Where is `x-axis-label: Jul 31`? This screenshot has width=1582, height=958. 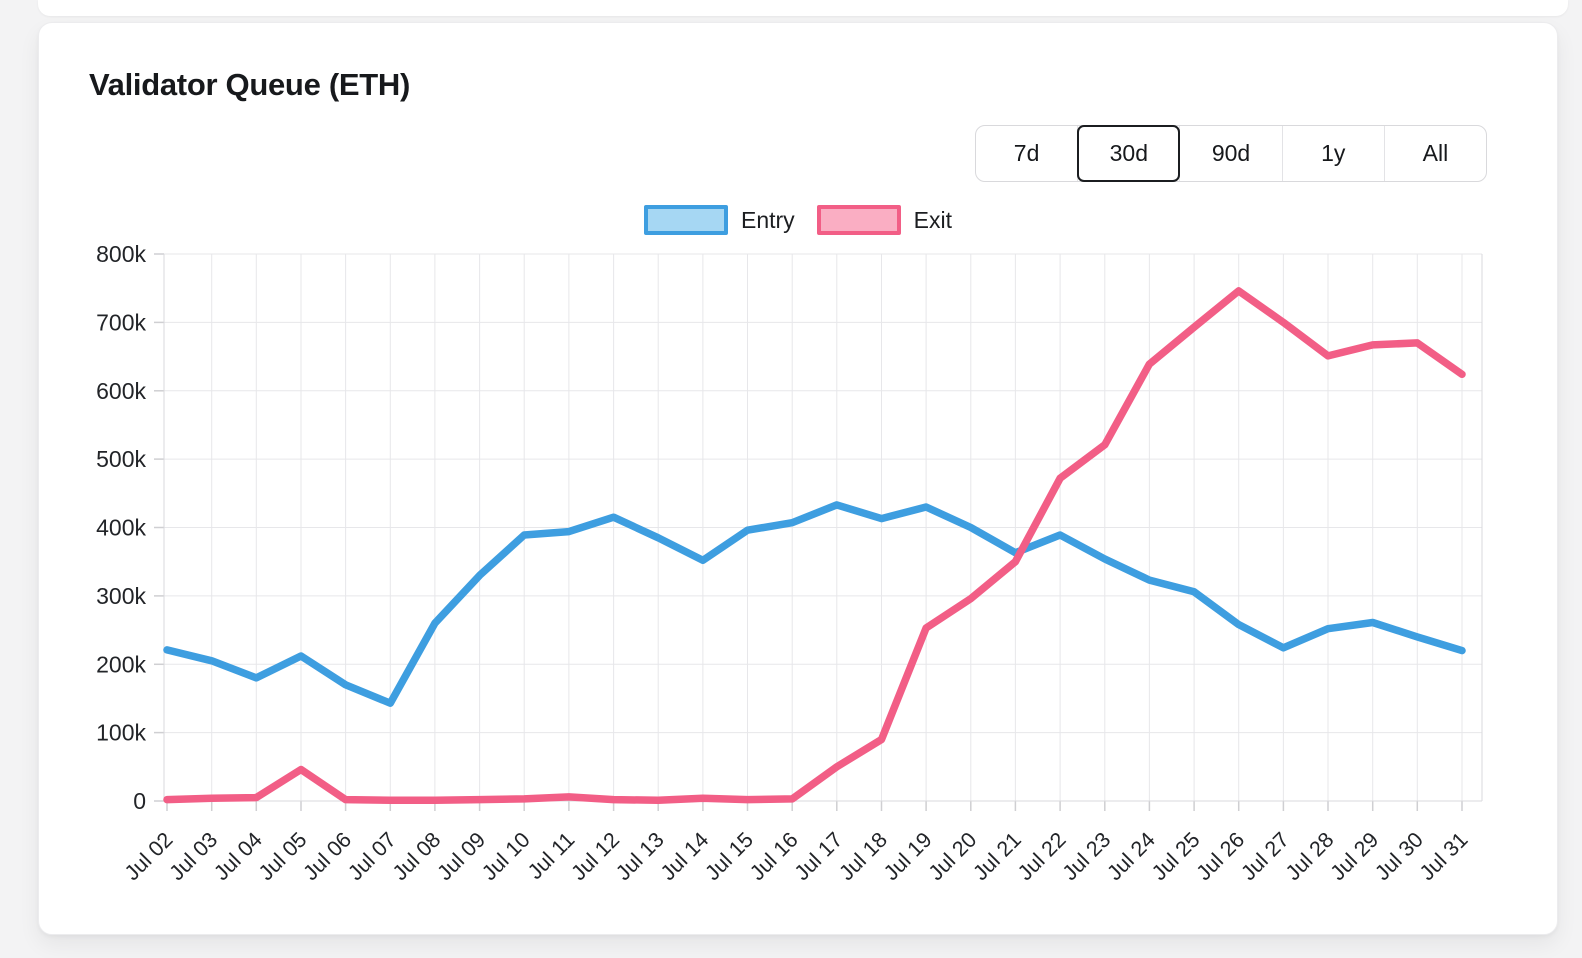
x-axis-label: Jul 31 is located at coordinates (1444, 857).